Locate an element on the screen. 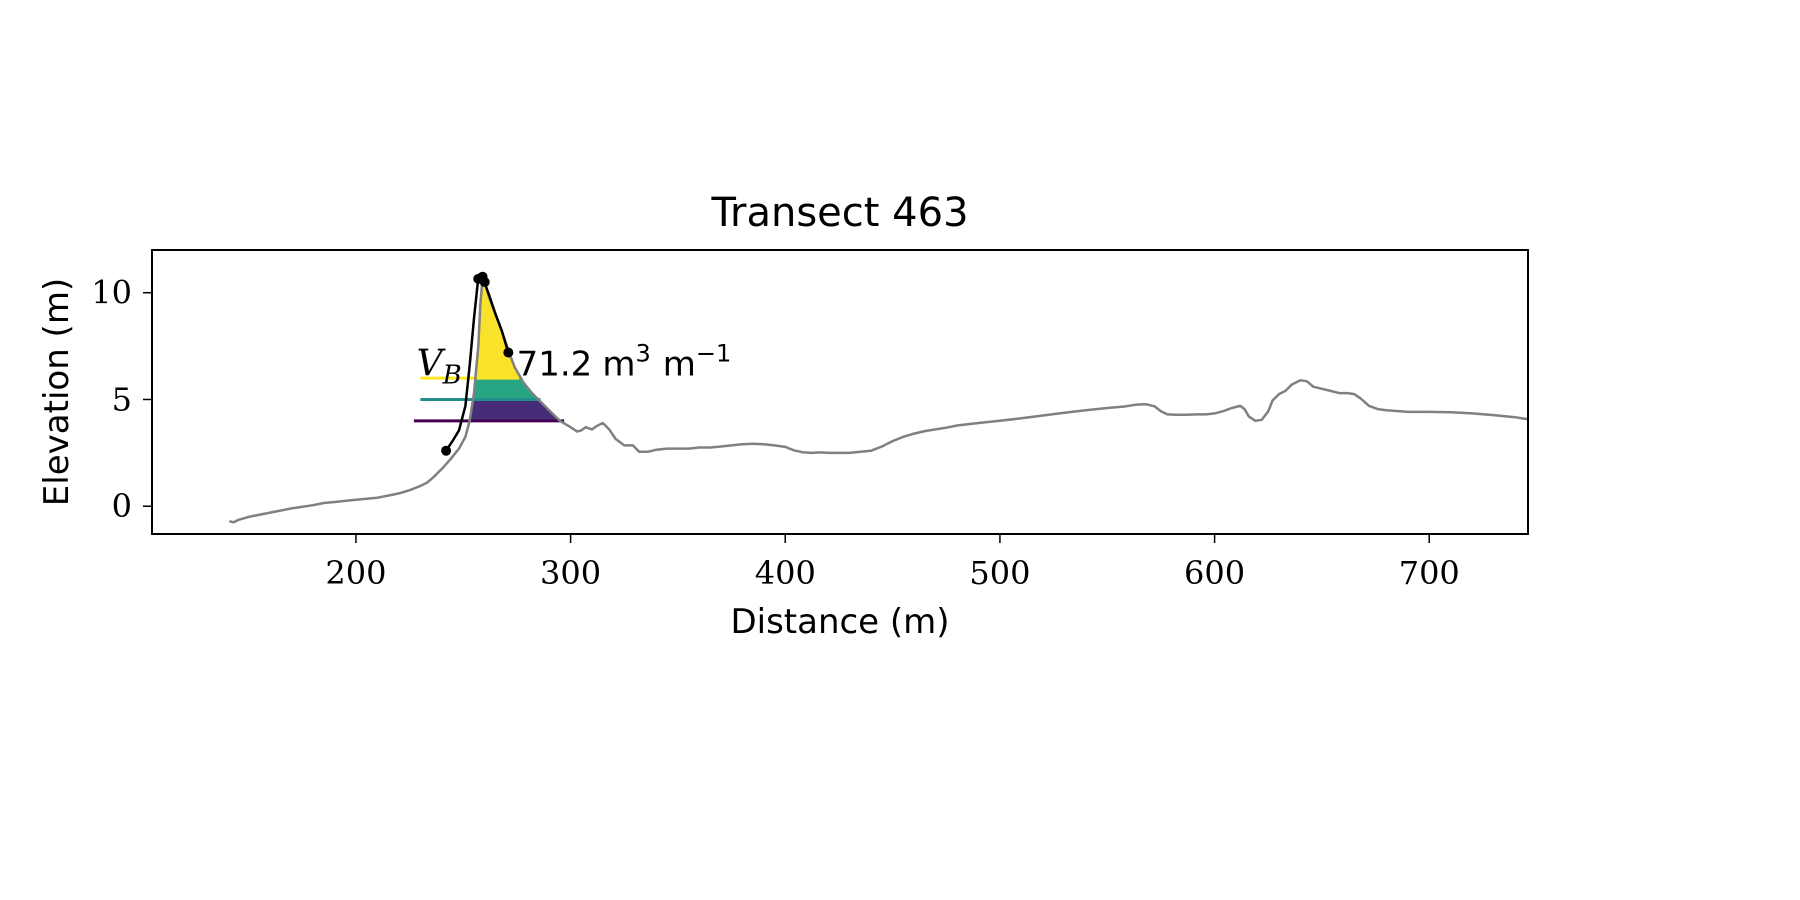  x-axis-ticks: 200 300 400 500 600 700 is located at coordinates (892, 563).